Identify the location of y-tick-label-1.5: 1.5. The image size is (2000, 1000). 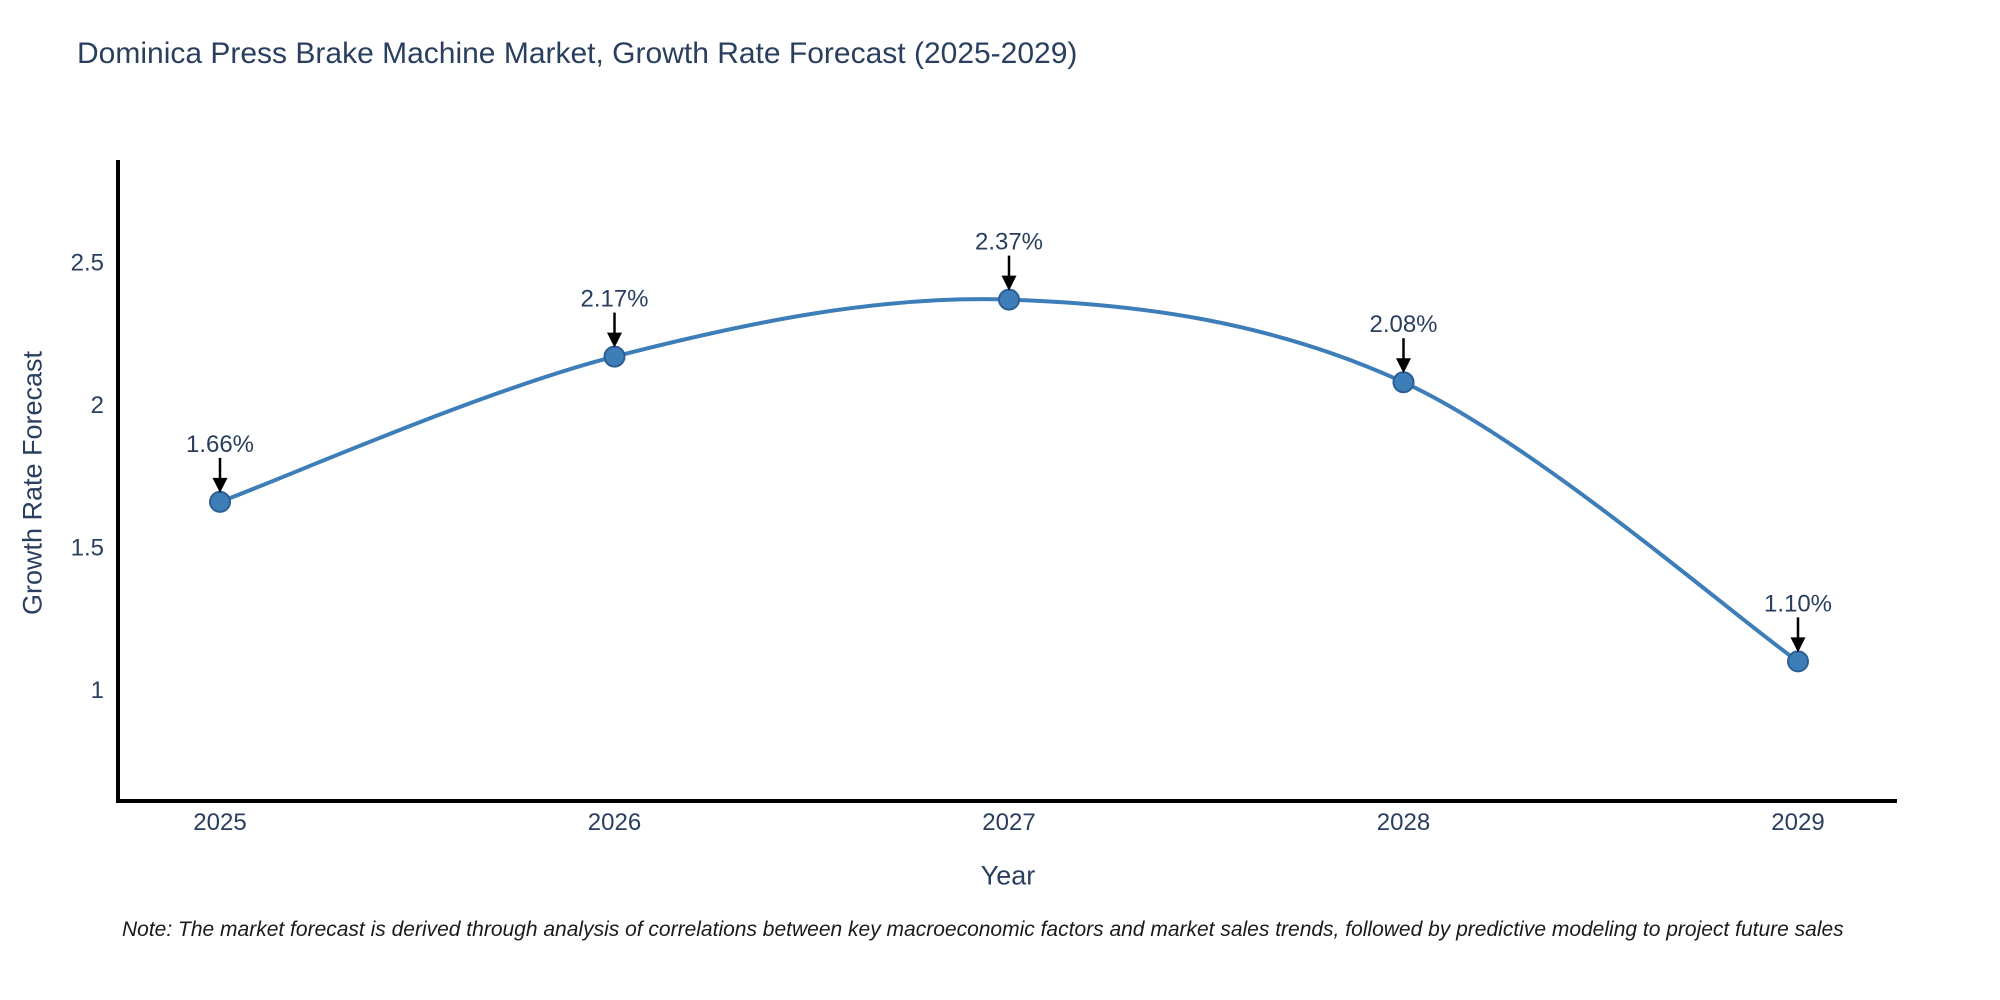
(87, 547).